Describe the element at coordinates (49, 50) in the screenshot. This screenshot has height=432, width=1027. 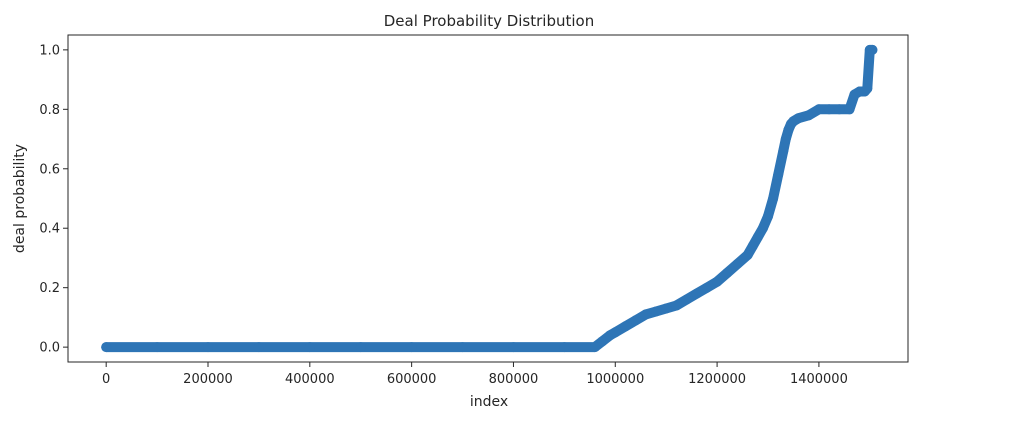
I see `y-tick-label: 1.0` at that location.